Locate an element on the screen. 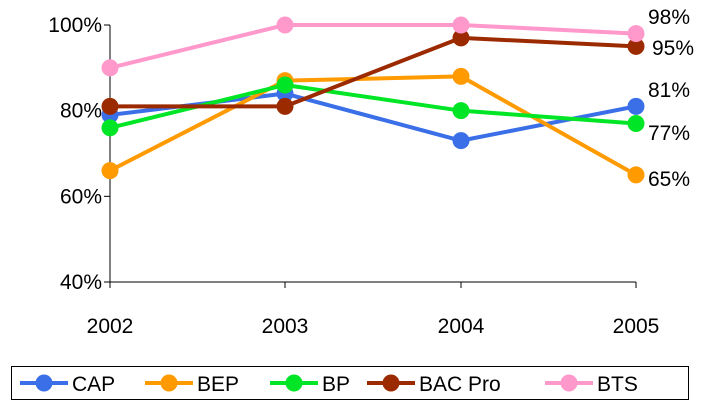 The width and height of the screenshot is (702, 403). legend-item-cap: CAP is located at coordinates (67, 384).